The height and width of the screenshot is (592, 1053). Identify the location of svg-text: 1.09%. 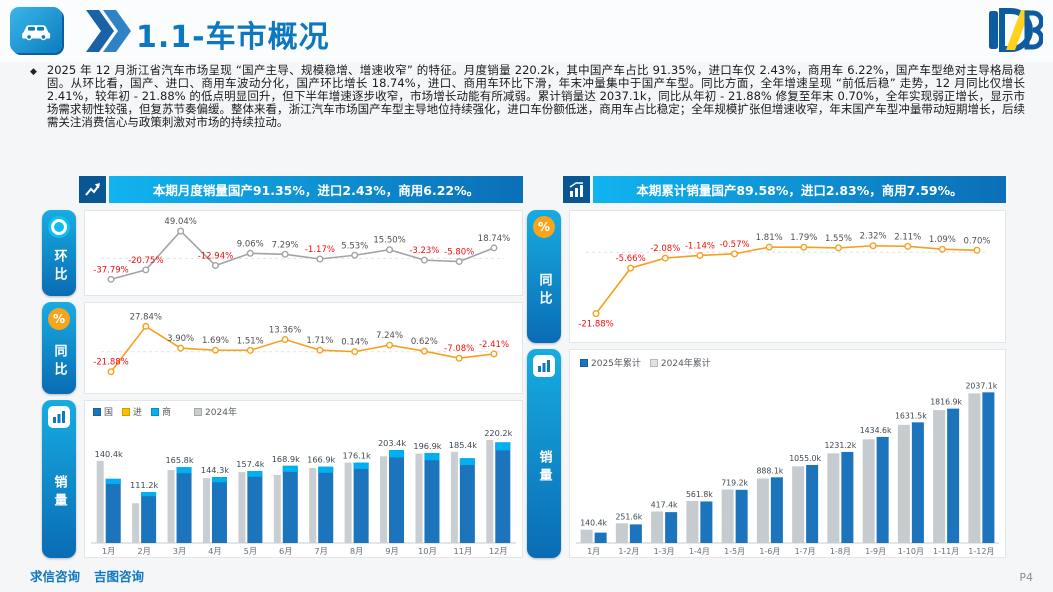
(942, 240).